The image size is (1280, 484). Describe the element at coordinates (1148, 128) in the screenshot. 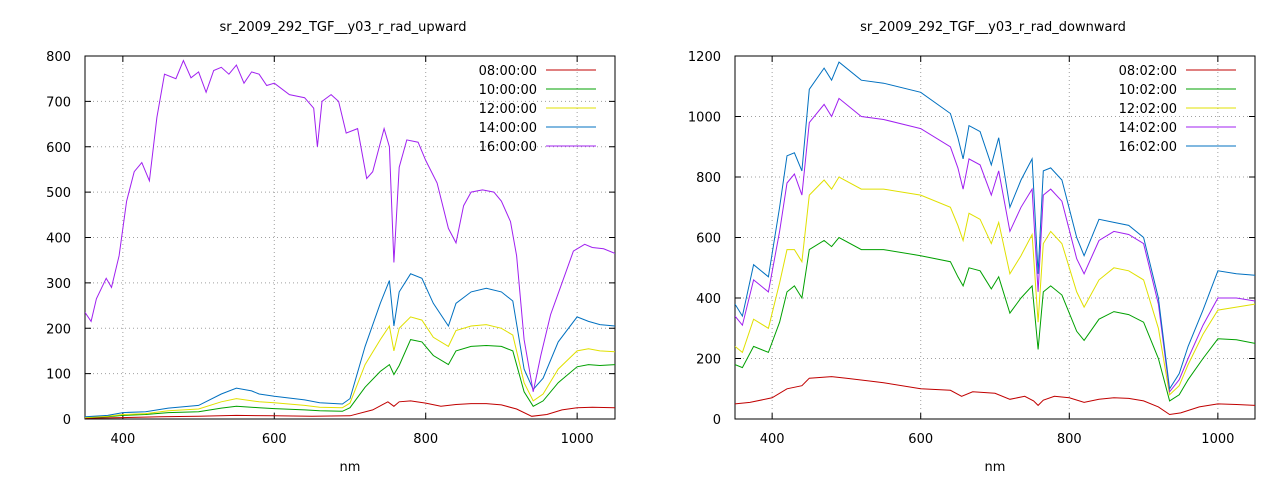

I see `legend-label-4: 14:02:00` at that location.